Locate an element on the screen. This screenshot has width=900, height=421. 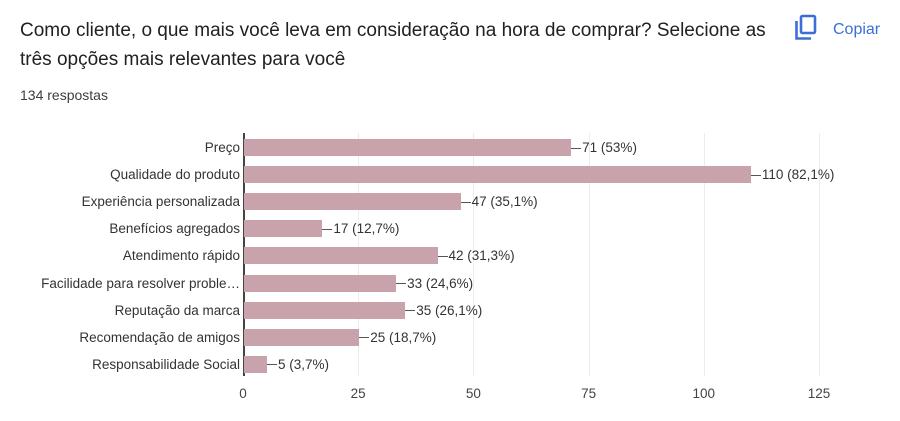
y-axis-line is located at coordinates (244, 254).